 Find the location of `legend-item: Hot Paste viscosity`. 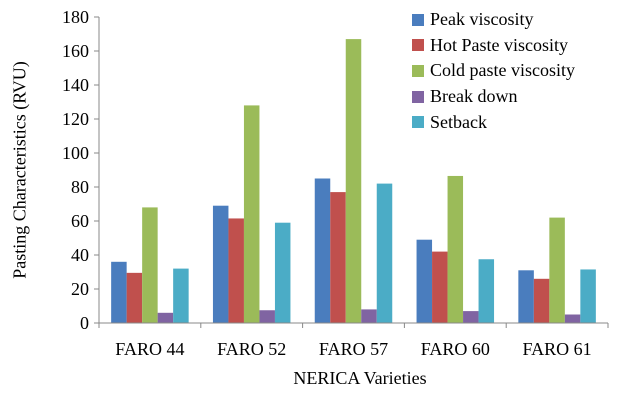

legend-item: Hot Paste viscosity is located at coordinates (512, 46).